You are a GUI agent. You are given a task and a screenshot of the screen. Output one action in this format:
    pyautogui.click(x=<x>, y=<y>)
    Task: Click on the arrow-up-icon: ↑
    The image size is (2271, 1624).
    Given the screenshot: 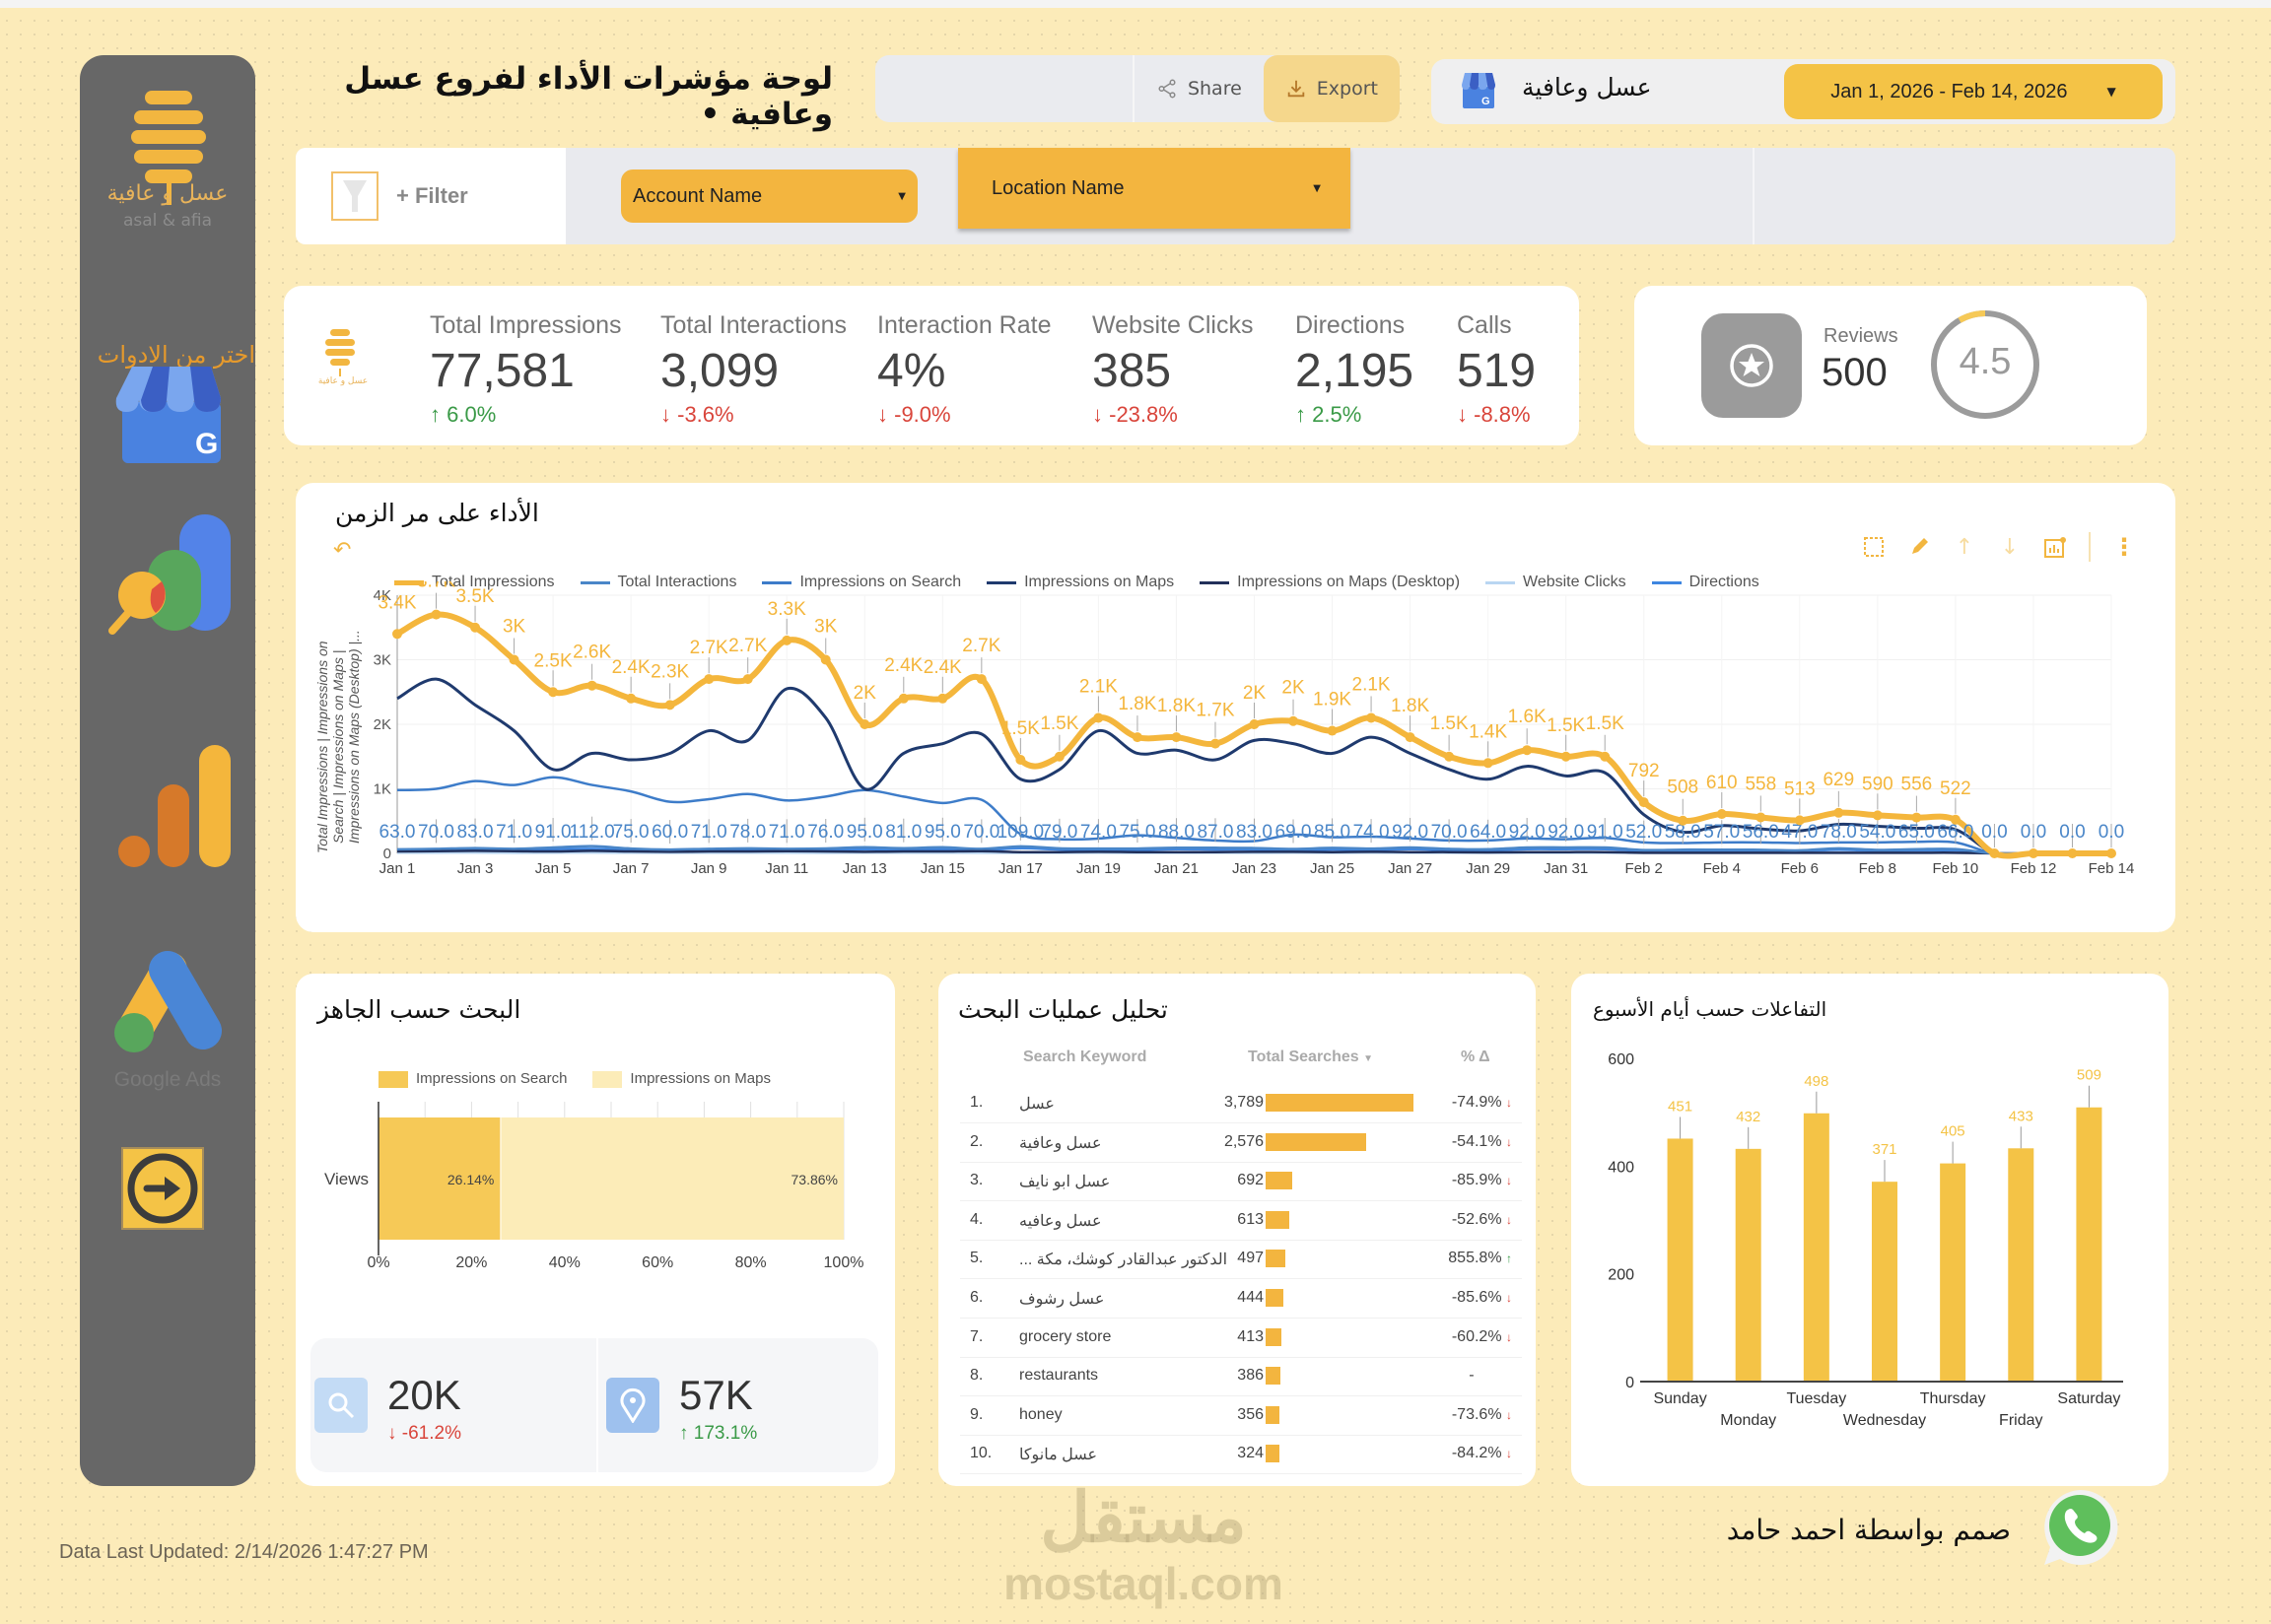 What is the action you would take?
    pyautogui.click(x=684, y=1434)
    